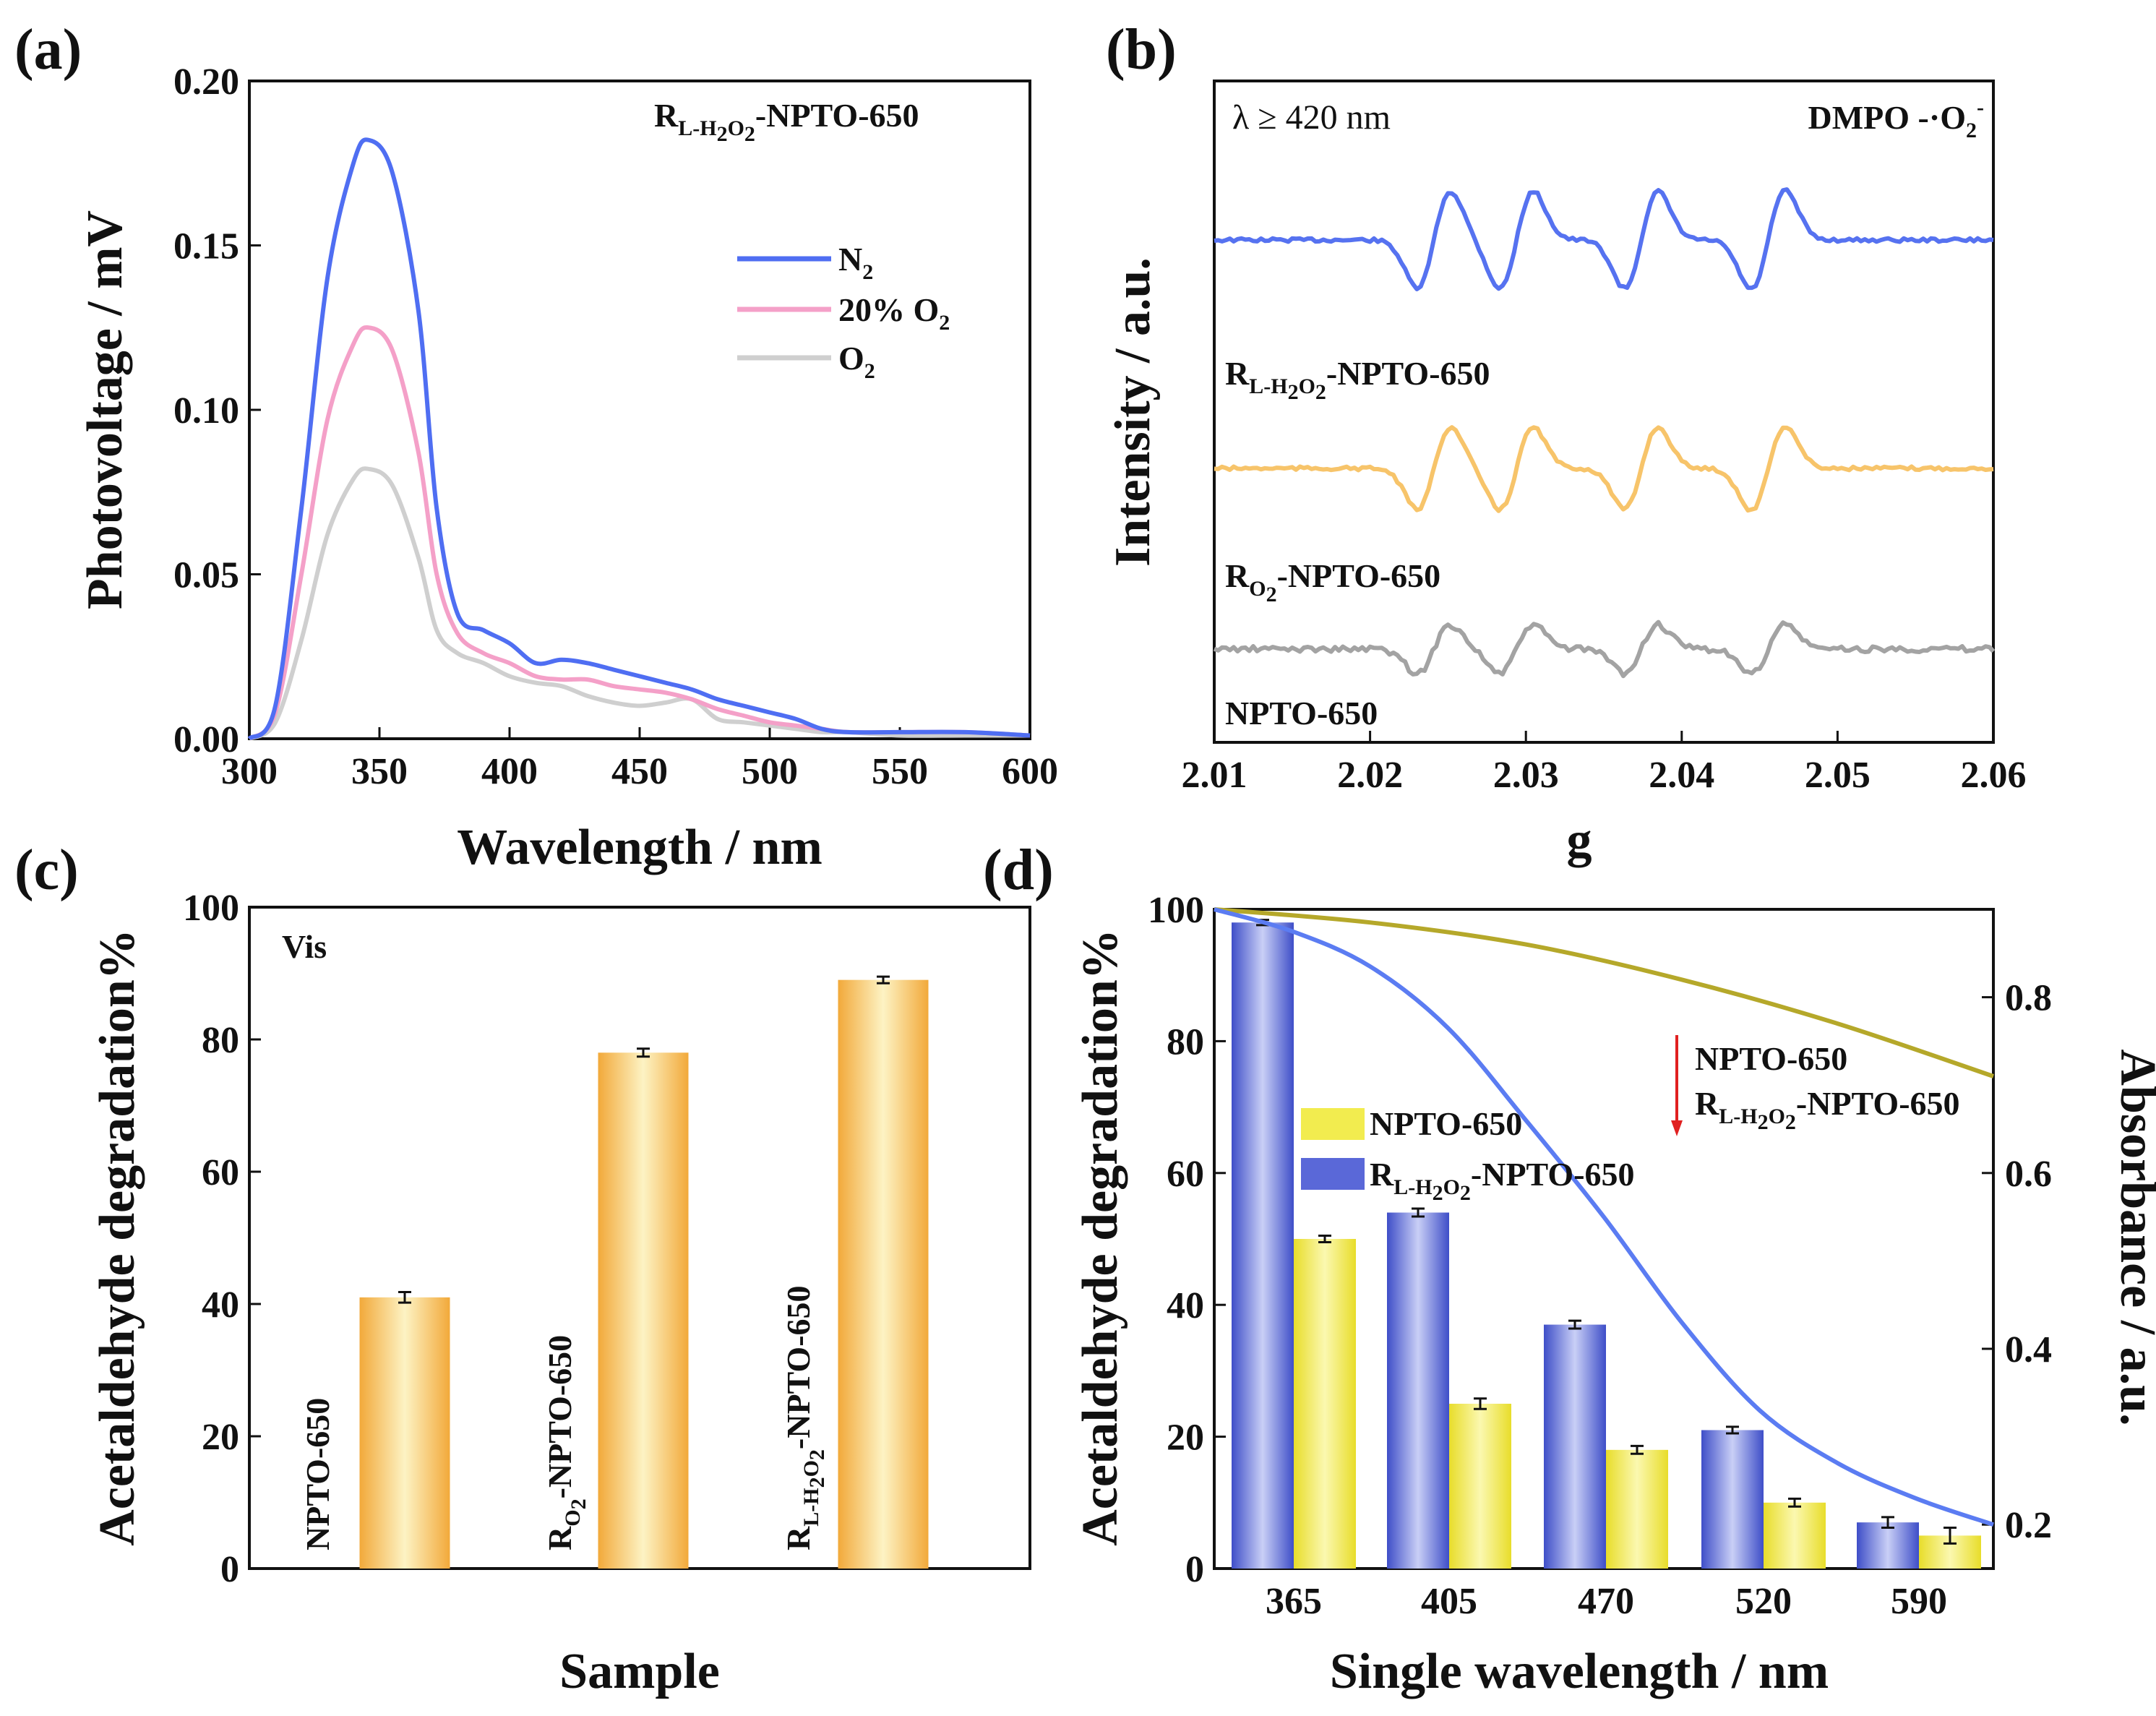 This screenshot has height=1716, width=2156. Describe the element at coordinates (1828, 1109) in the screenshot. I see `arrow-label-bottom: RL-H2O2-NPTO-650` at that location.